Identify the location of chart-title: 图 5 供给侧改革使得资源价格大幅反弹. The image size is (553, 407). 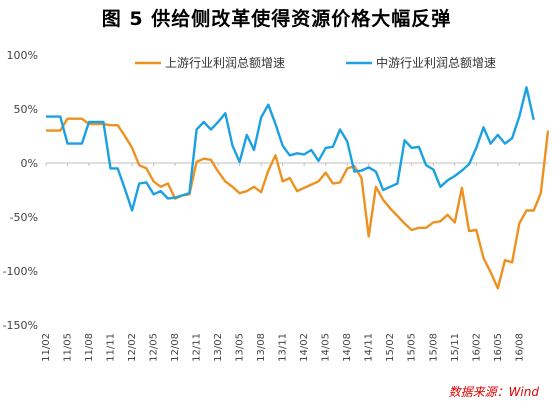
(276, 19).